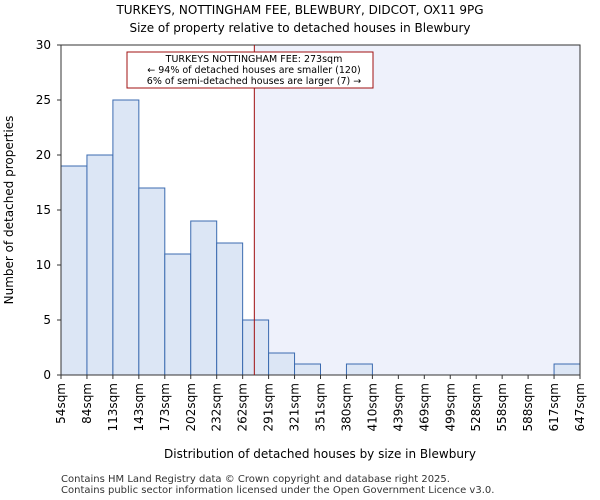 Image resolution: width=600 pixels, height=500 pixels. Describe the element at coordinates (43, 265) in the screenshot. I see `y-tick-label: 10` at that location.